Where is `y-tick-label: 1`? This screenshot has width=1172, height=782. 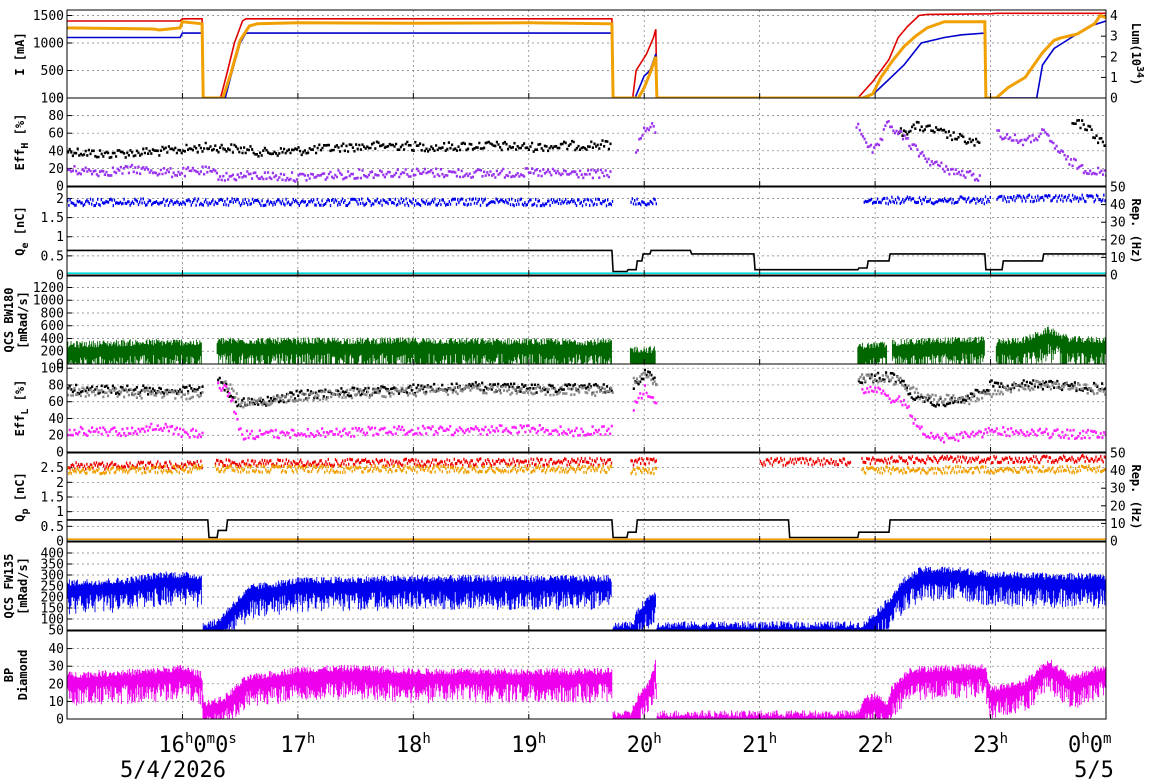
y-tick-label: 1 is located at coordinates (60, 512).